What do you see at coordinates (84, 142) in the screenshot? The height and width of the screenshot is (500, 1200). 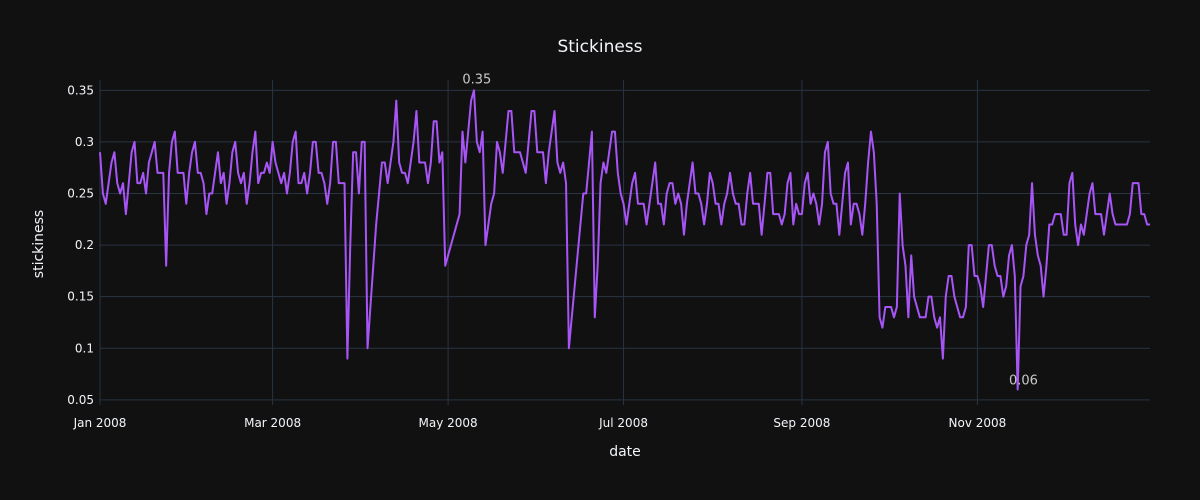 I see `y-tick-label: 0.3` at bounding box center [84, 142].